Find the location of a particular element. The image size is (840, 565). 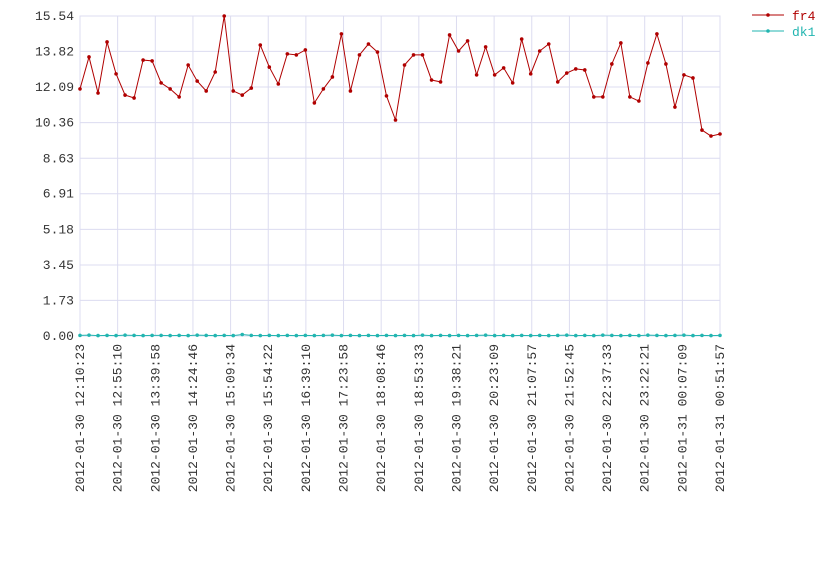

x-tick-label: 2012-01-30 18:08:46 is located at coordinates (381, 418).